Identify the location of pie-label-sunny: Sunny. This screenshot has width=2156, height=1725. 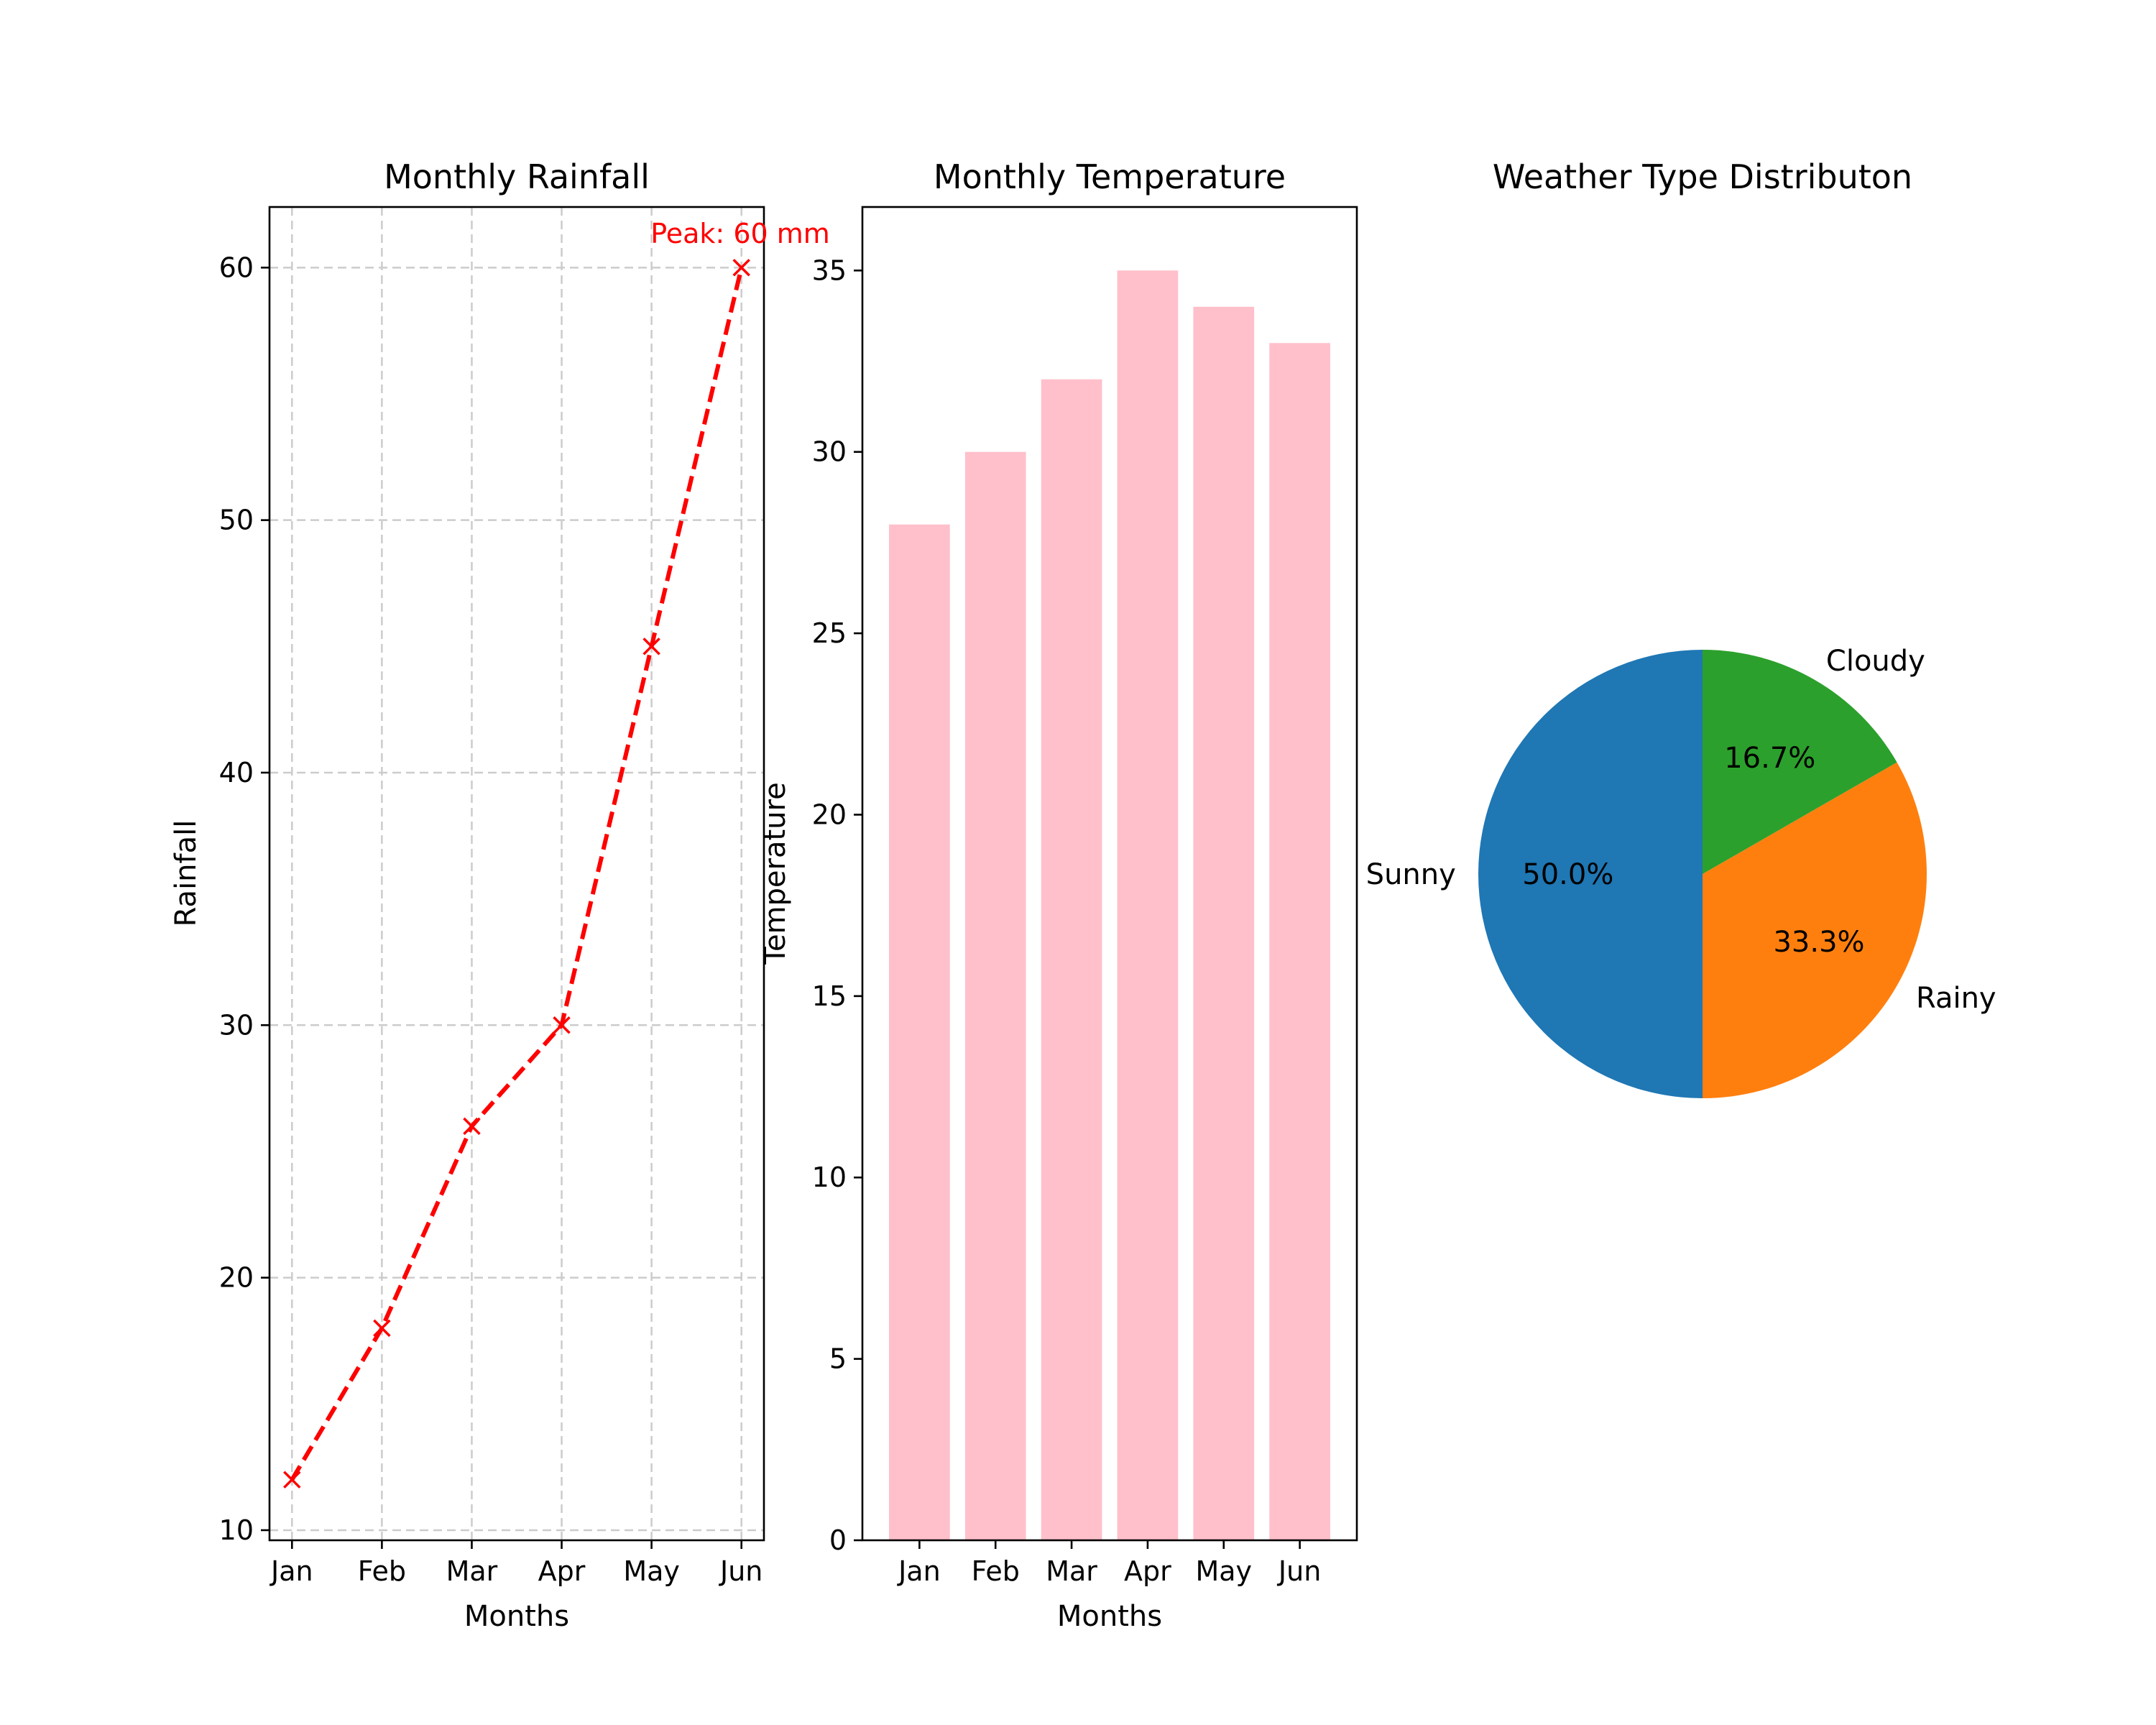
(1411, 874).